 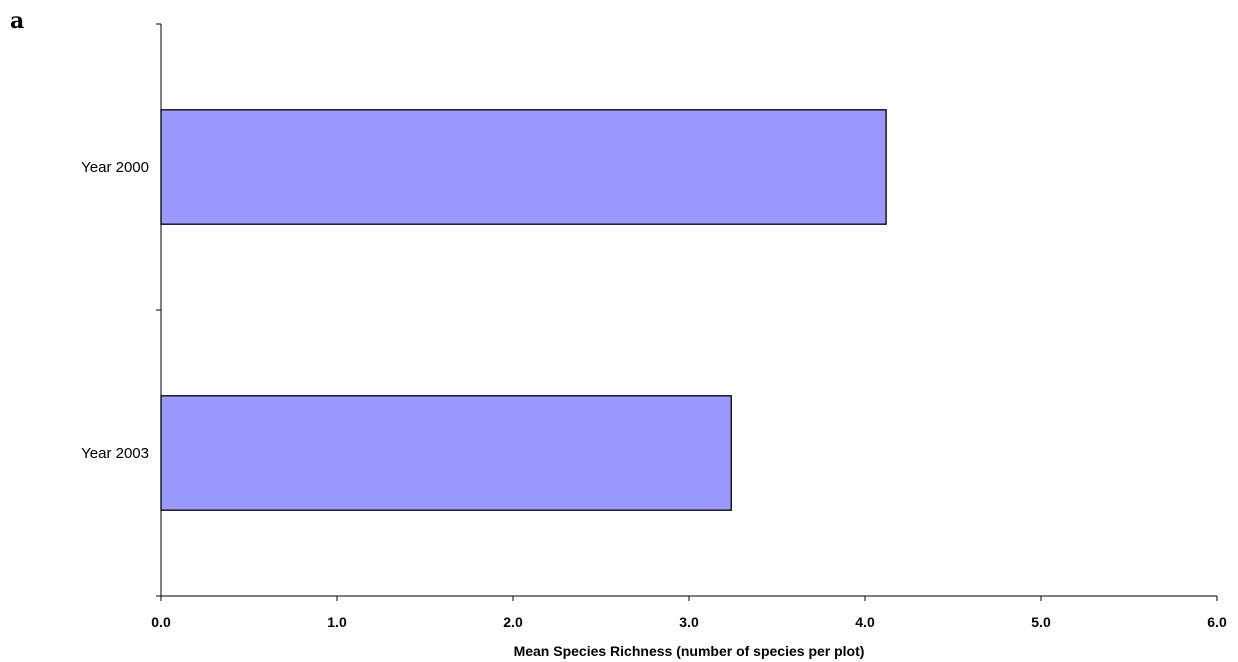 I want to click on category-label: Year 2000, so click(x=115, y=167).